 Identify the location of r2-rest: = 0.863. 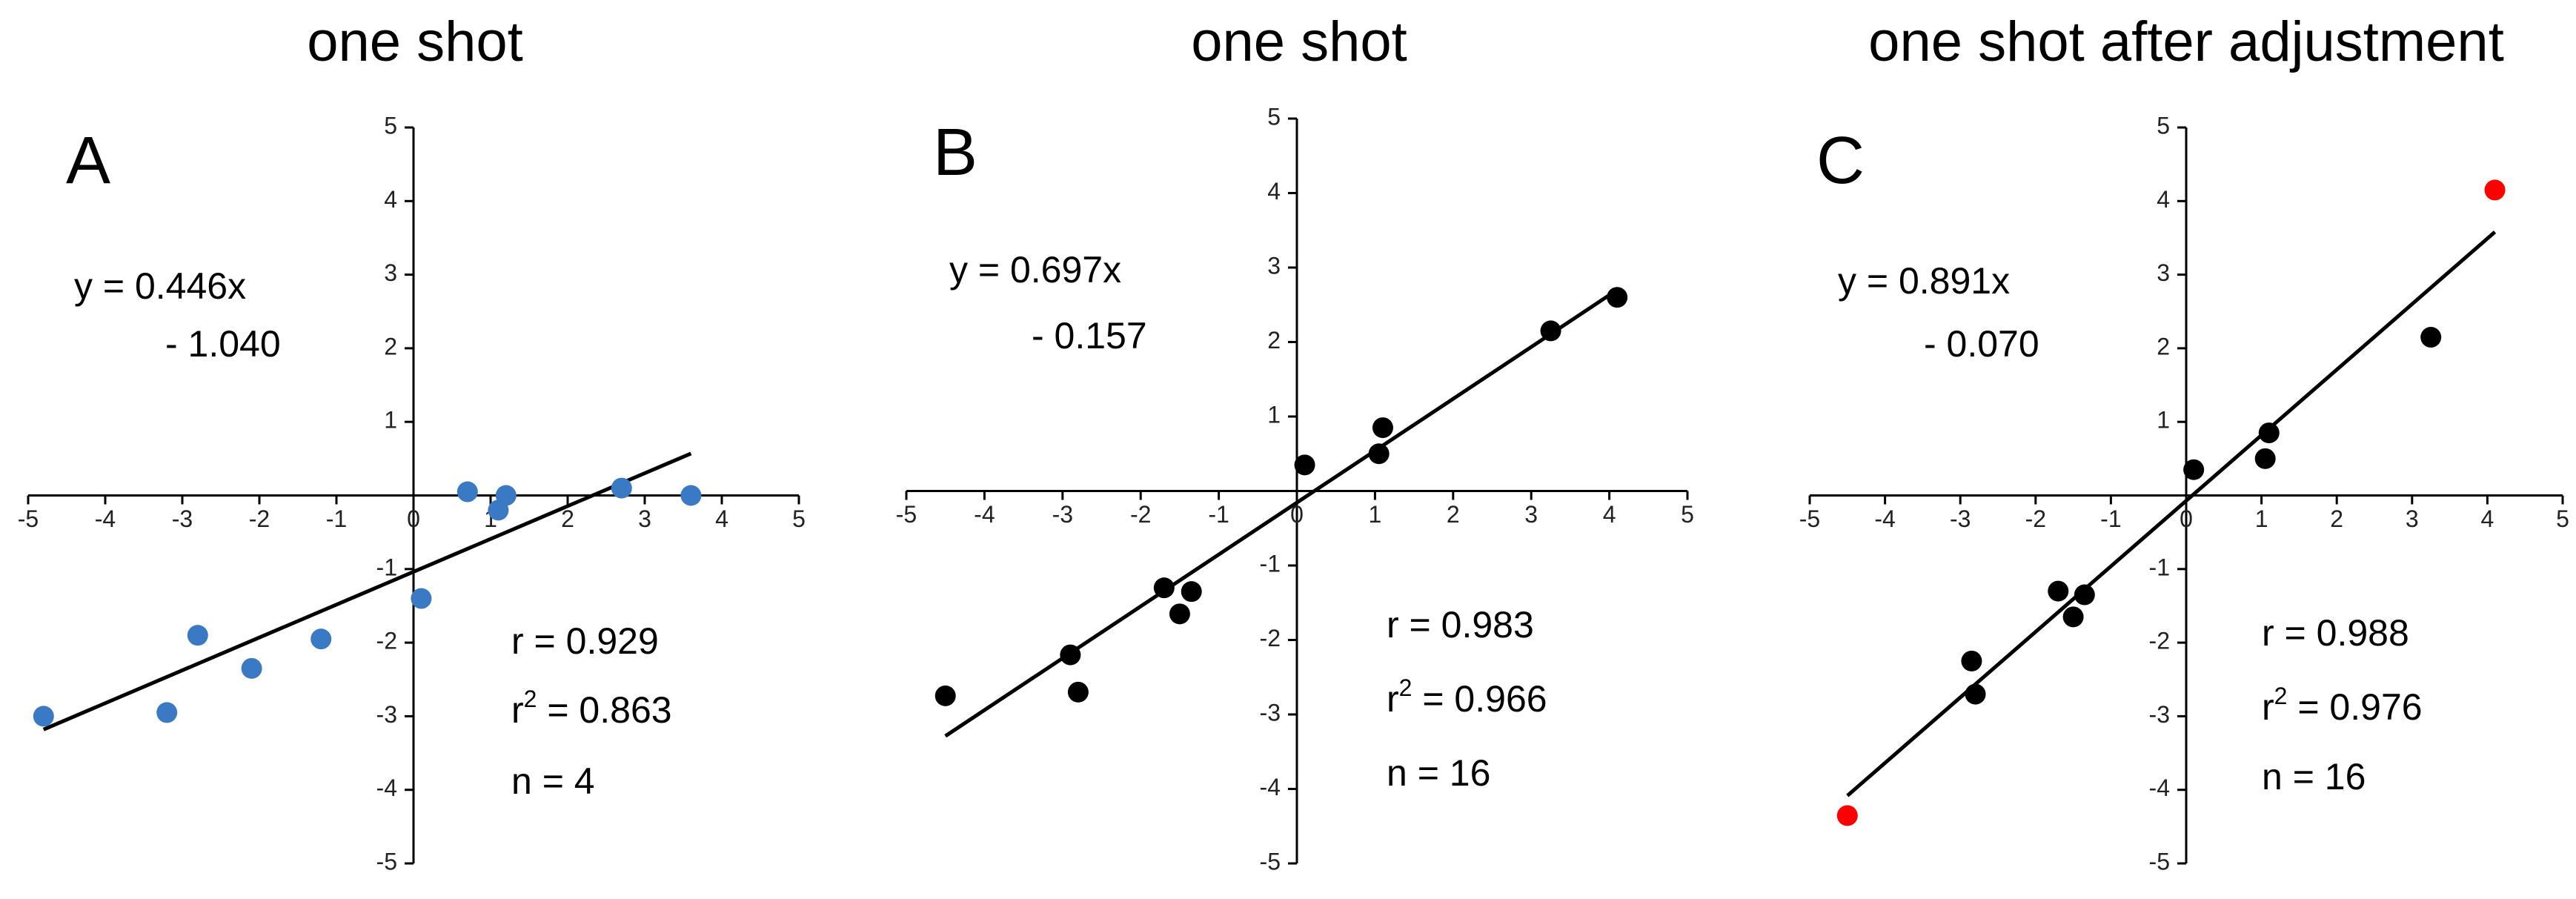
(604, 710).